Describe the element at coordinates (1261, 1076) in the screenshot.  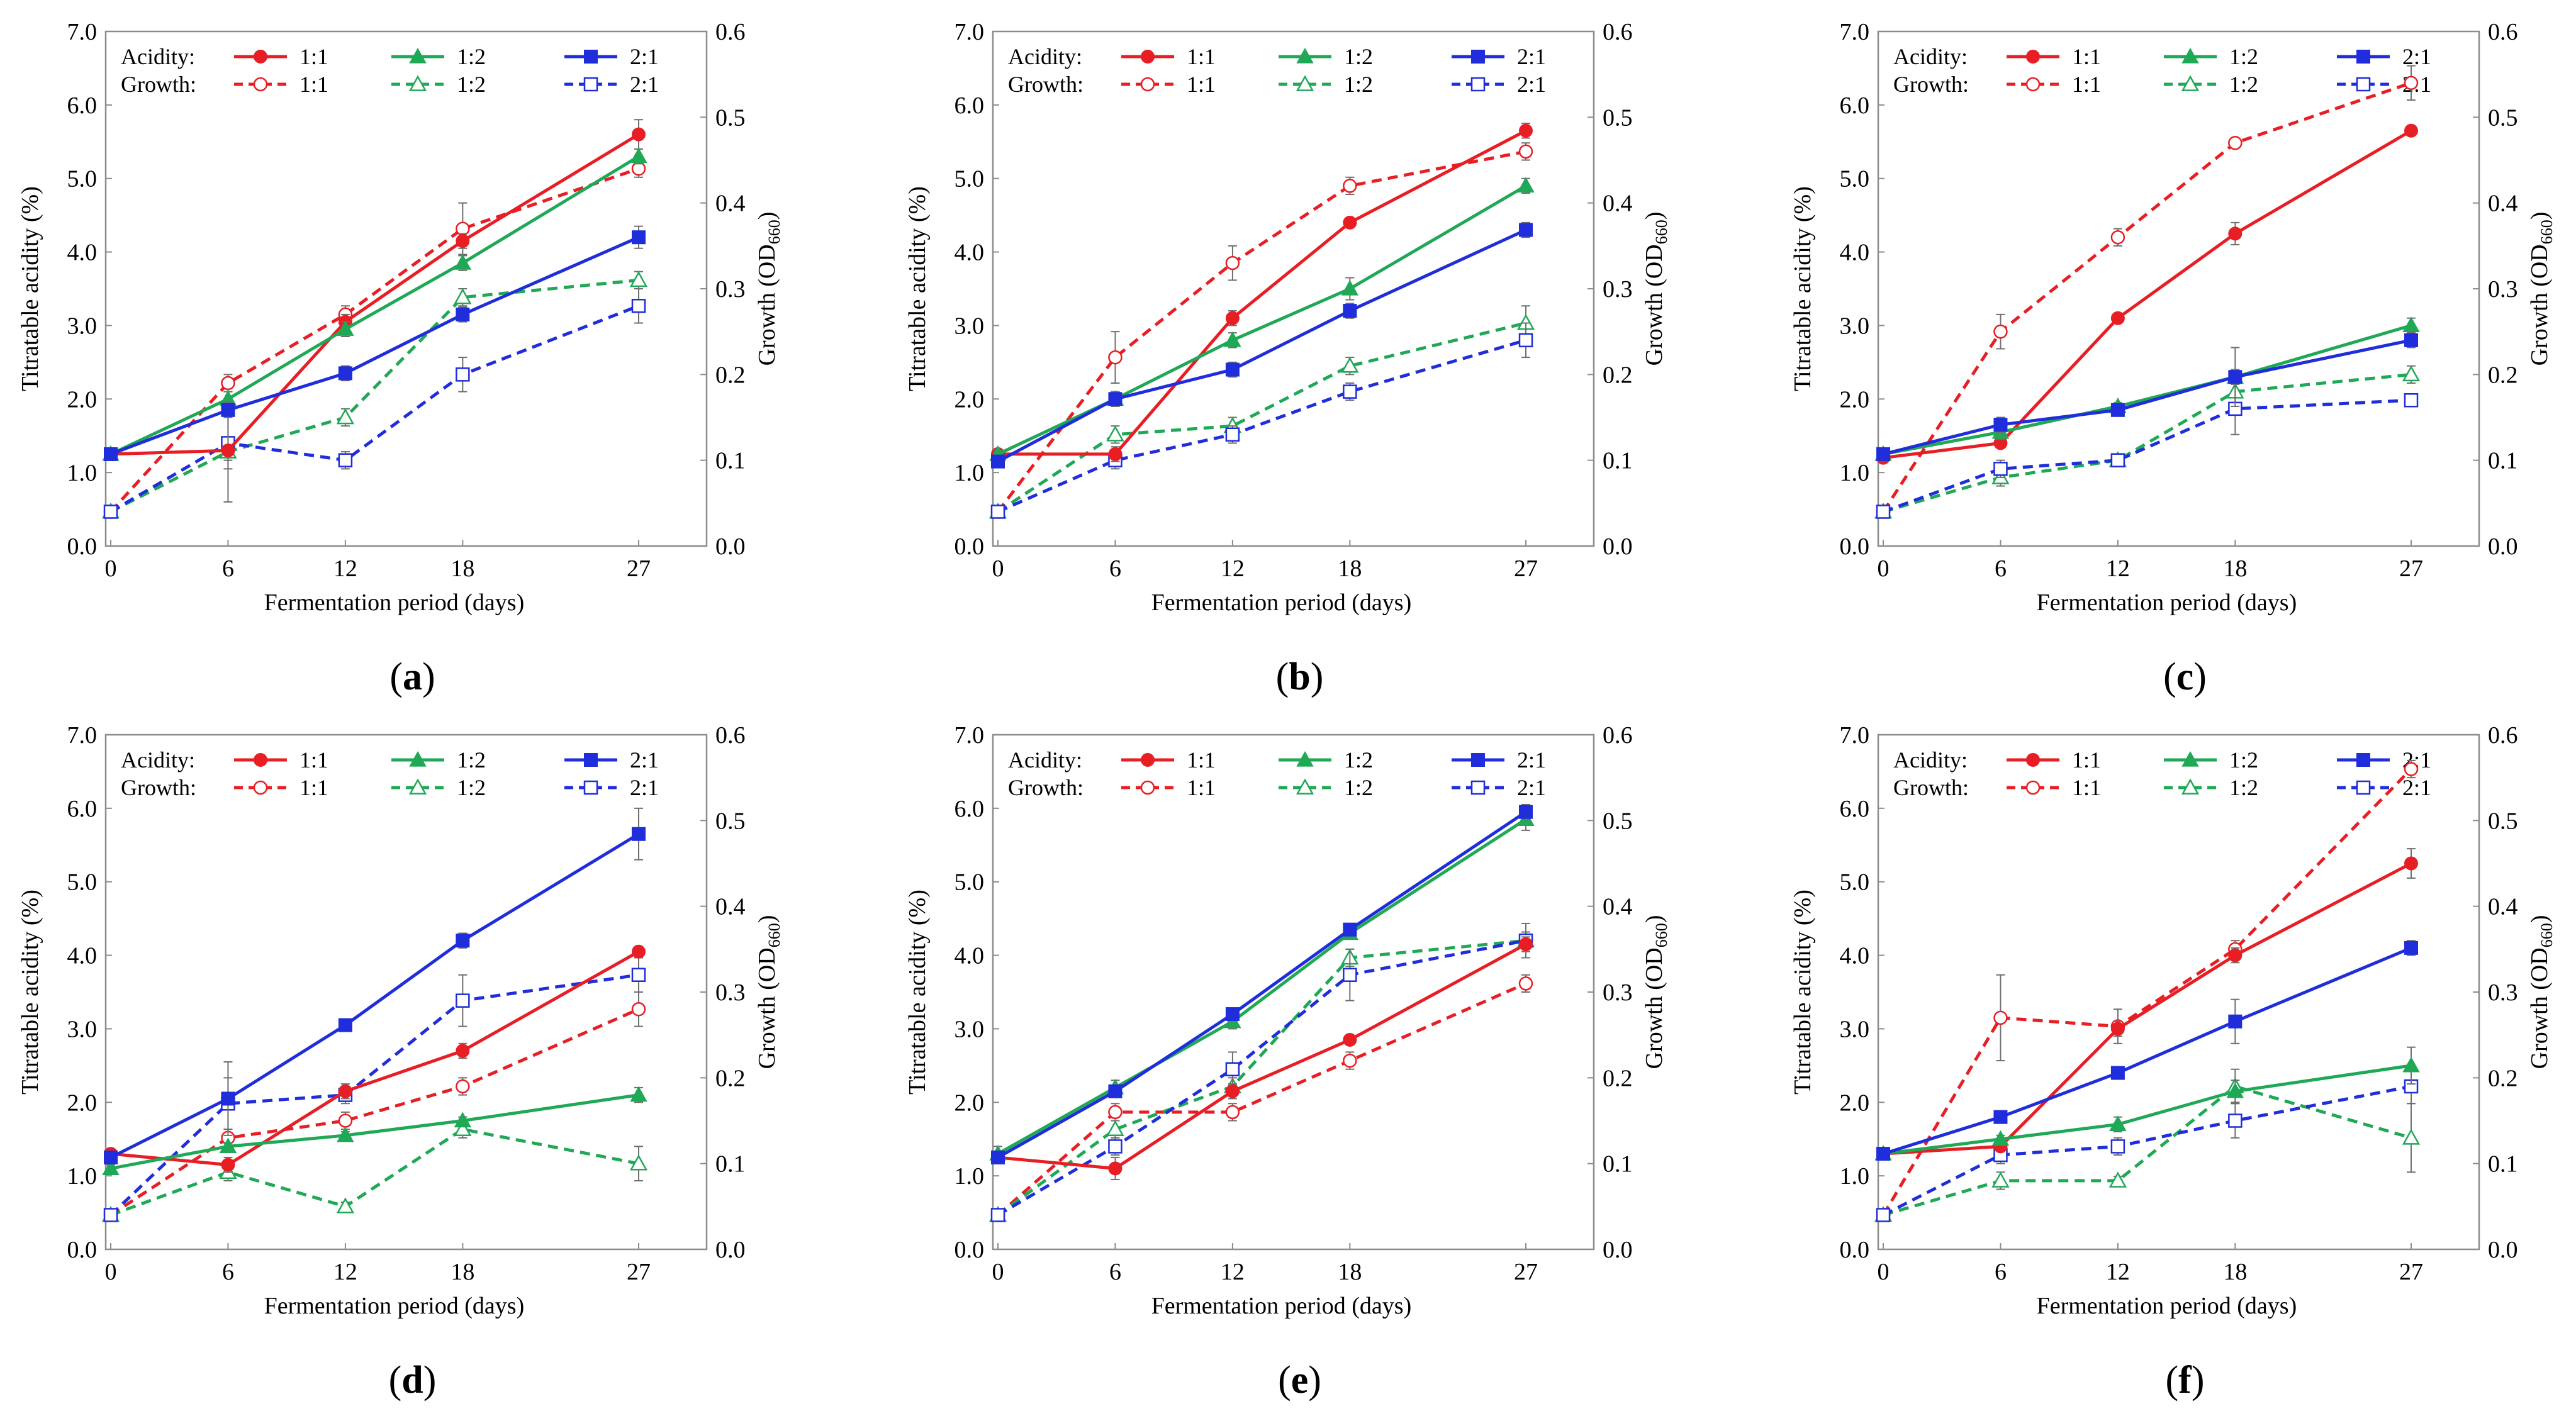
I see `series-growth-2-1-e` at that location.